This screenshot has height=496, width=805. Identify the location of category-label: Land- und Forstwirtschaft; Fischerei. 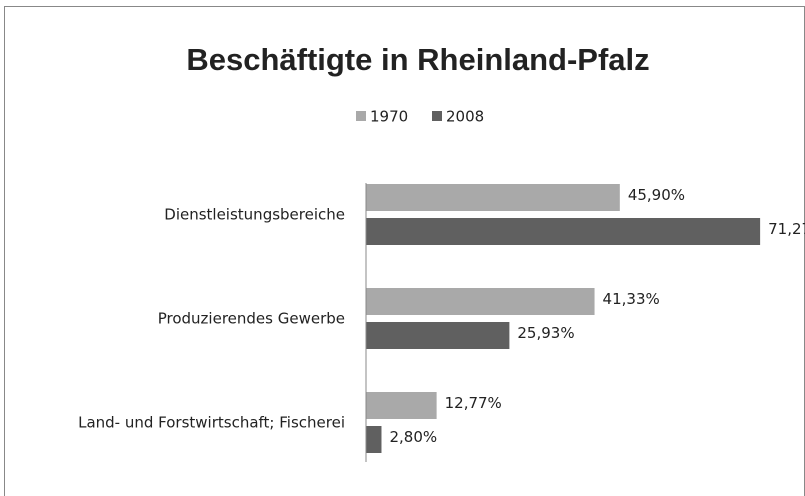
(211, 423).